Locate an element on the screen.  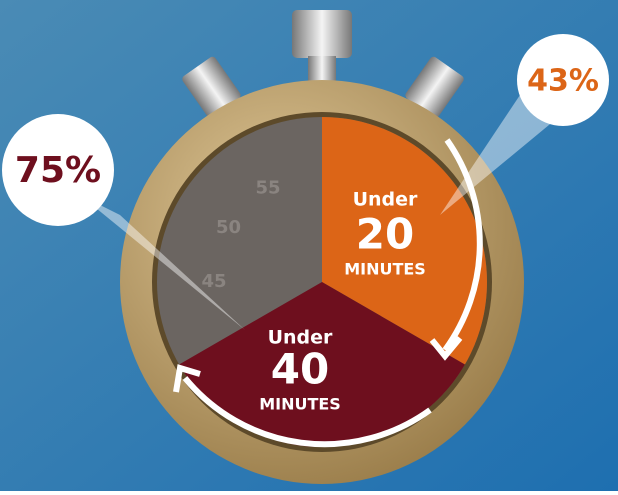
segment-minutes: 20 is located at coordinates (385, 234).